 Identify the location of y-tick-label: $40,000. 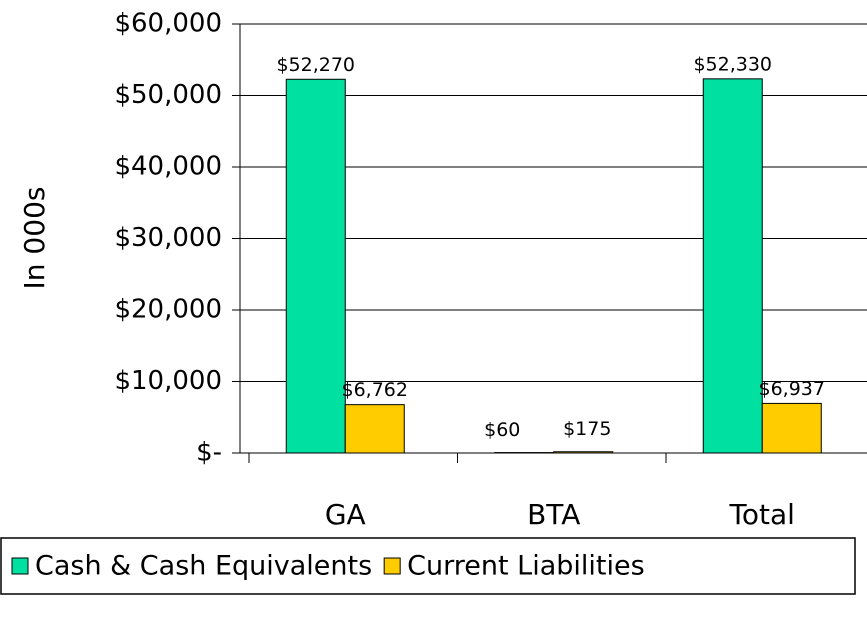
(168, 167).